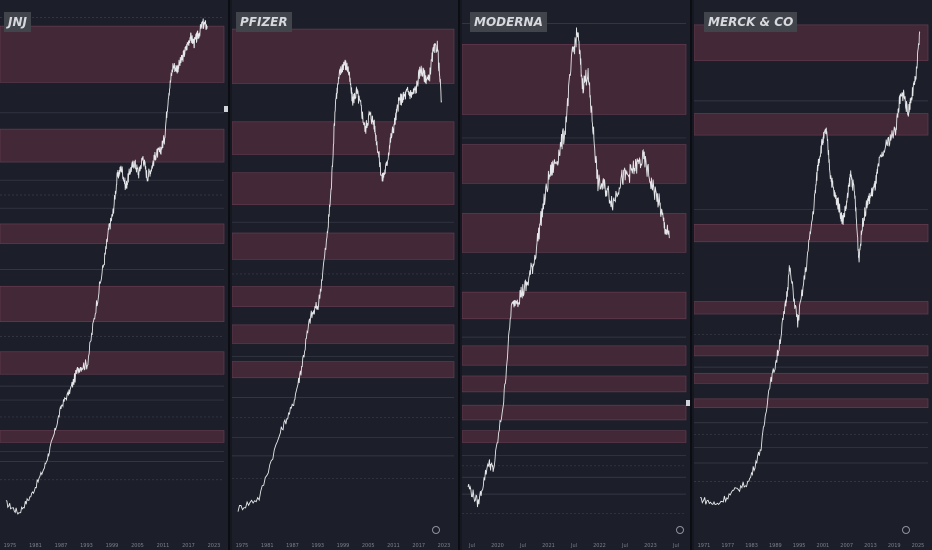  I want to click on jnj-x-tick-label: 2011, so click(163, 546).